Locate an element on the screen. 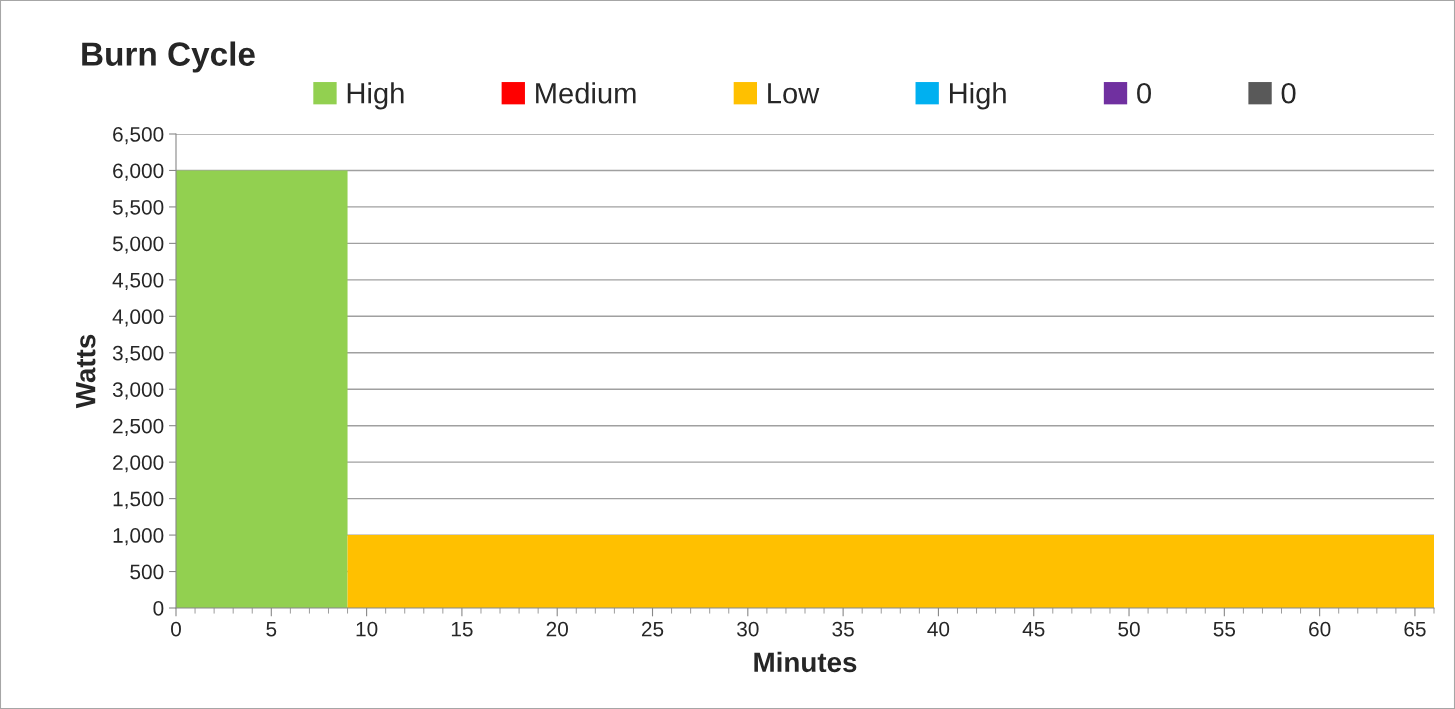 This screenshot has width=1455, height=709. y-tick-label: 0 is located at coordinates (158, 608).